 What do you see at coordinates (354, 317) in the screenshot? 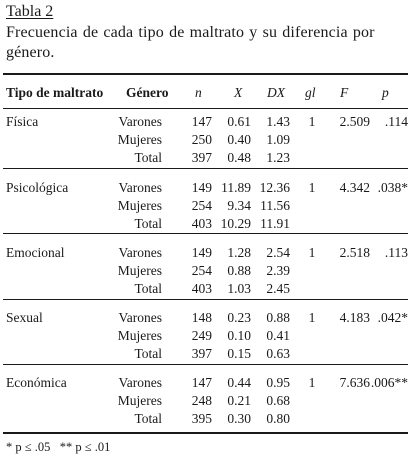
I see `f-value: 4.183` at bounding box center [354, 317].